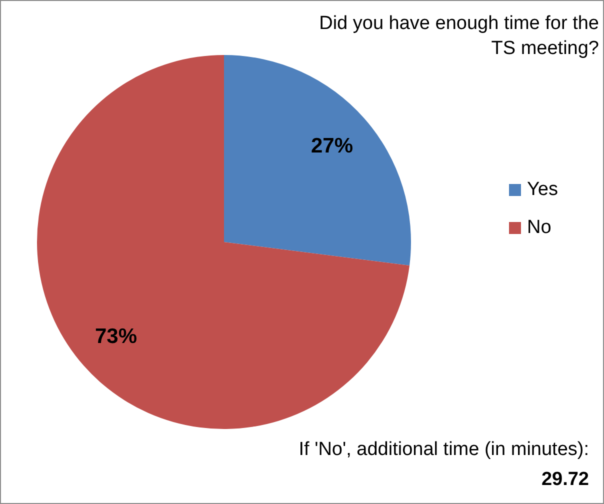  Describe the element at coordinates (332, 146) in the screenshot. I see `data-label: 27%` at that location.